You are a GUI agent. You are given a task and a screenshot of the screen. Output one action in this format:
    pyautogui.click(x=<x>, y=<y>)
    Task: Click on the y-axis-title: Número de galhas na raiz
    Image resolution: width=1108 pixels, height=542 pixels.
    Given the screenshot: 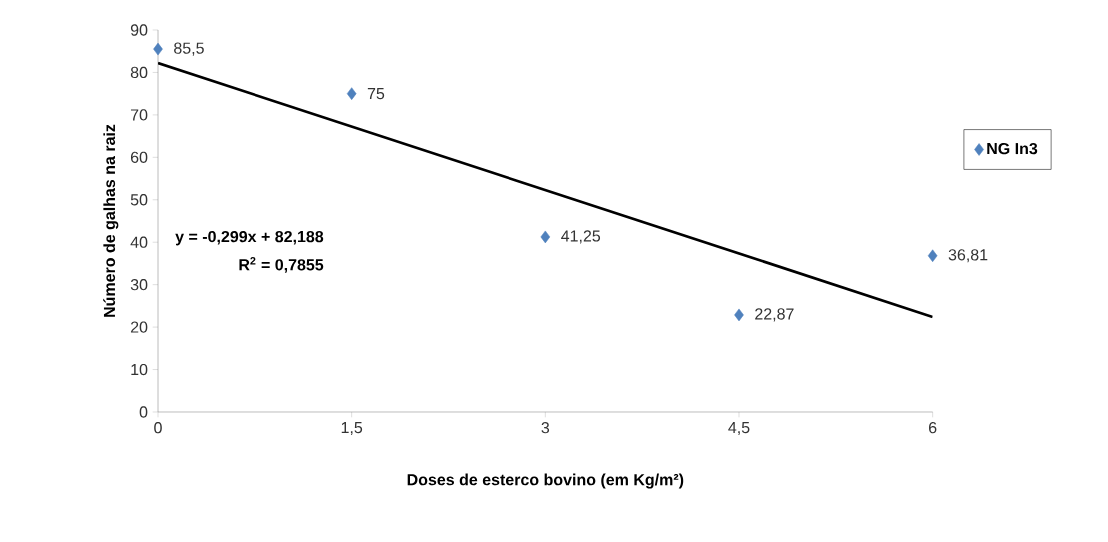 What is the action you would take?
    pyautogui.click(x=111, y=220)
    